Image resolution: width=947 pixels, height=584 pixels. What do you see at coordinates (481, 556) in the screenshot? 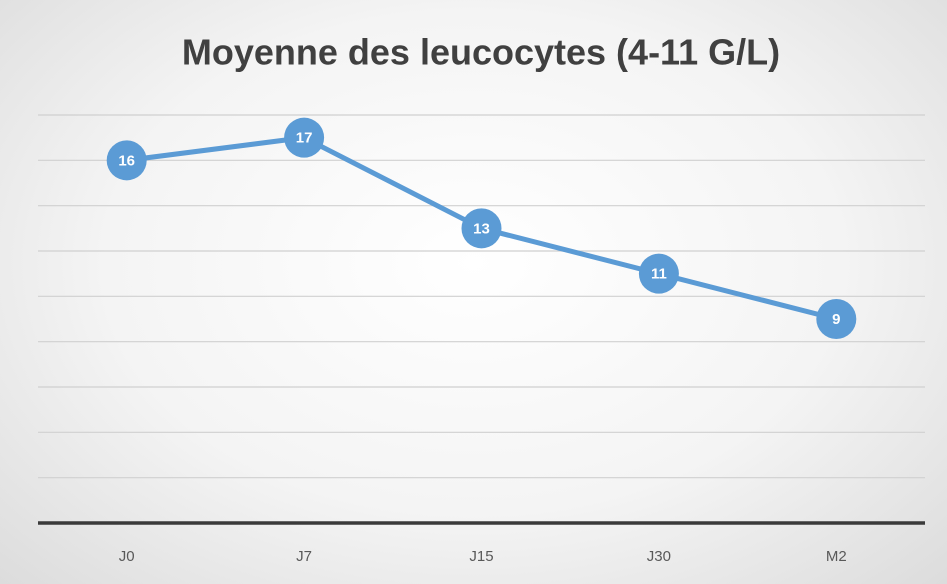
I see `x-tick-label: J15` at bounding box center [481, 556].